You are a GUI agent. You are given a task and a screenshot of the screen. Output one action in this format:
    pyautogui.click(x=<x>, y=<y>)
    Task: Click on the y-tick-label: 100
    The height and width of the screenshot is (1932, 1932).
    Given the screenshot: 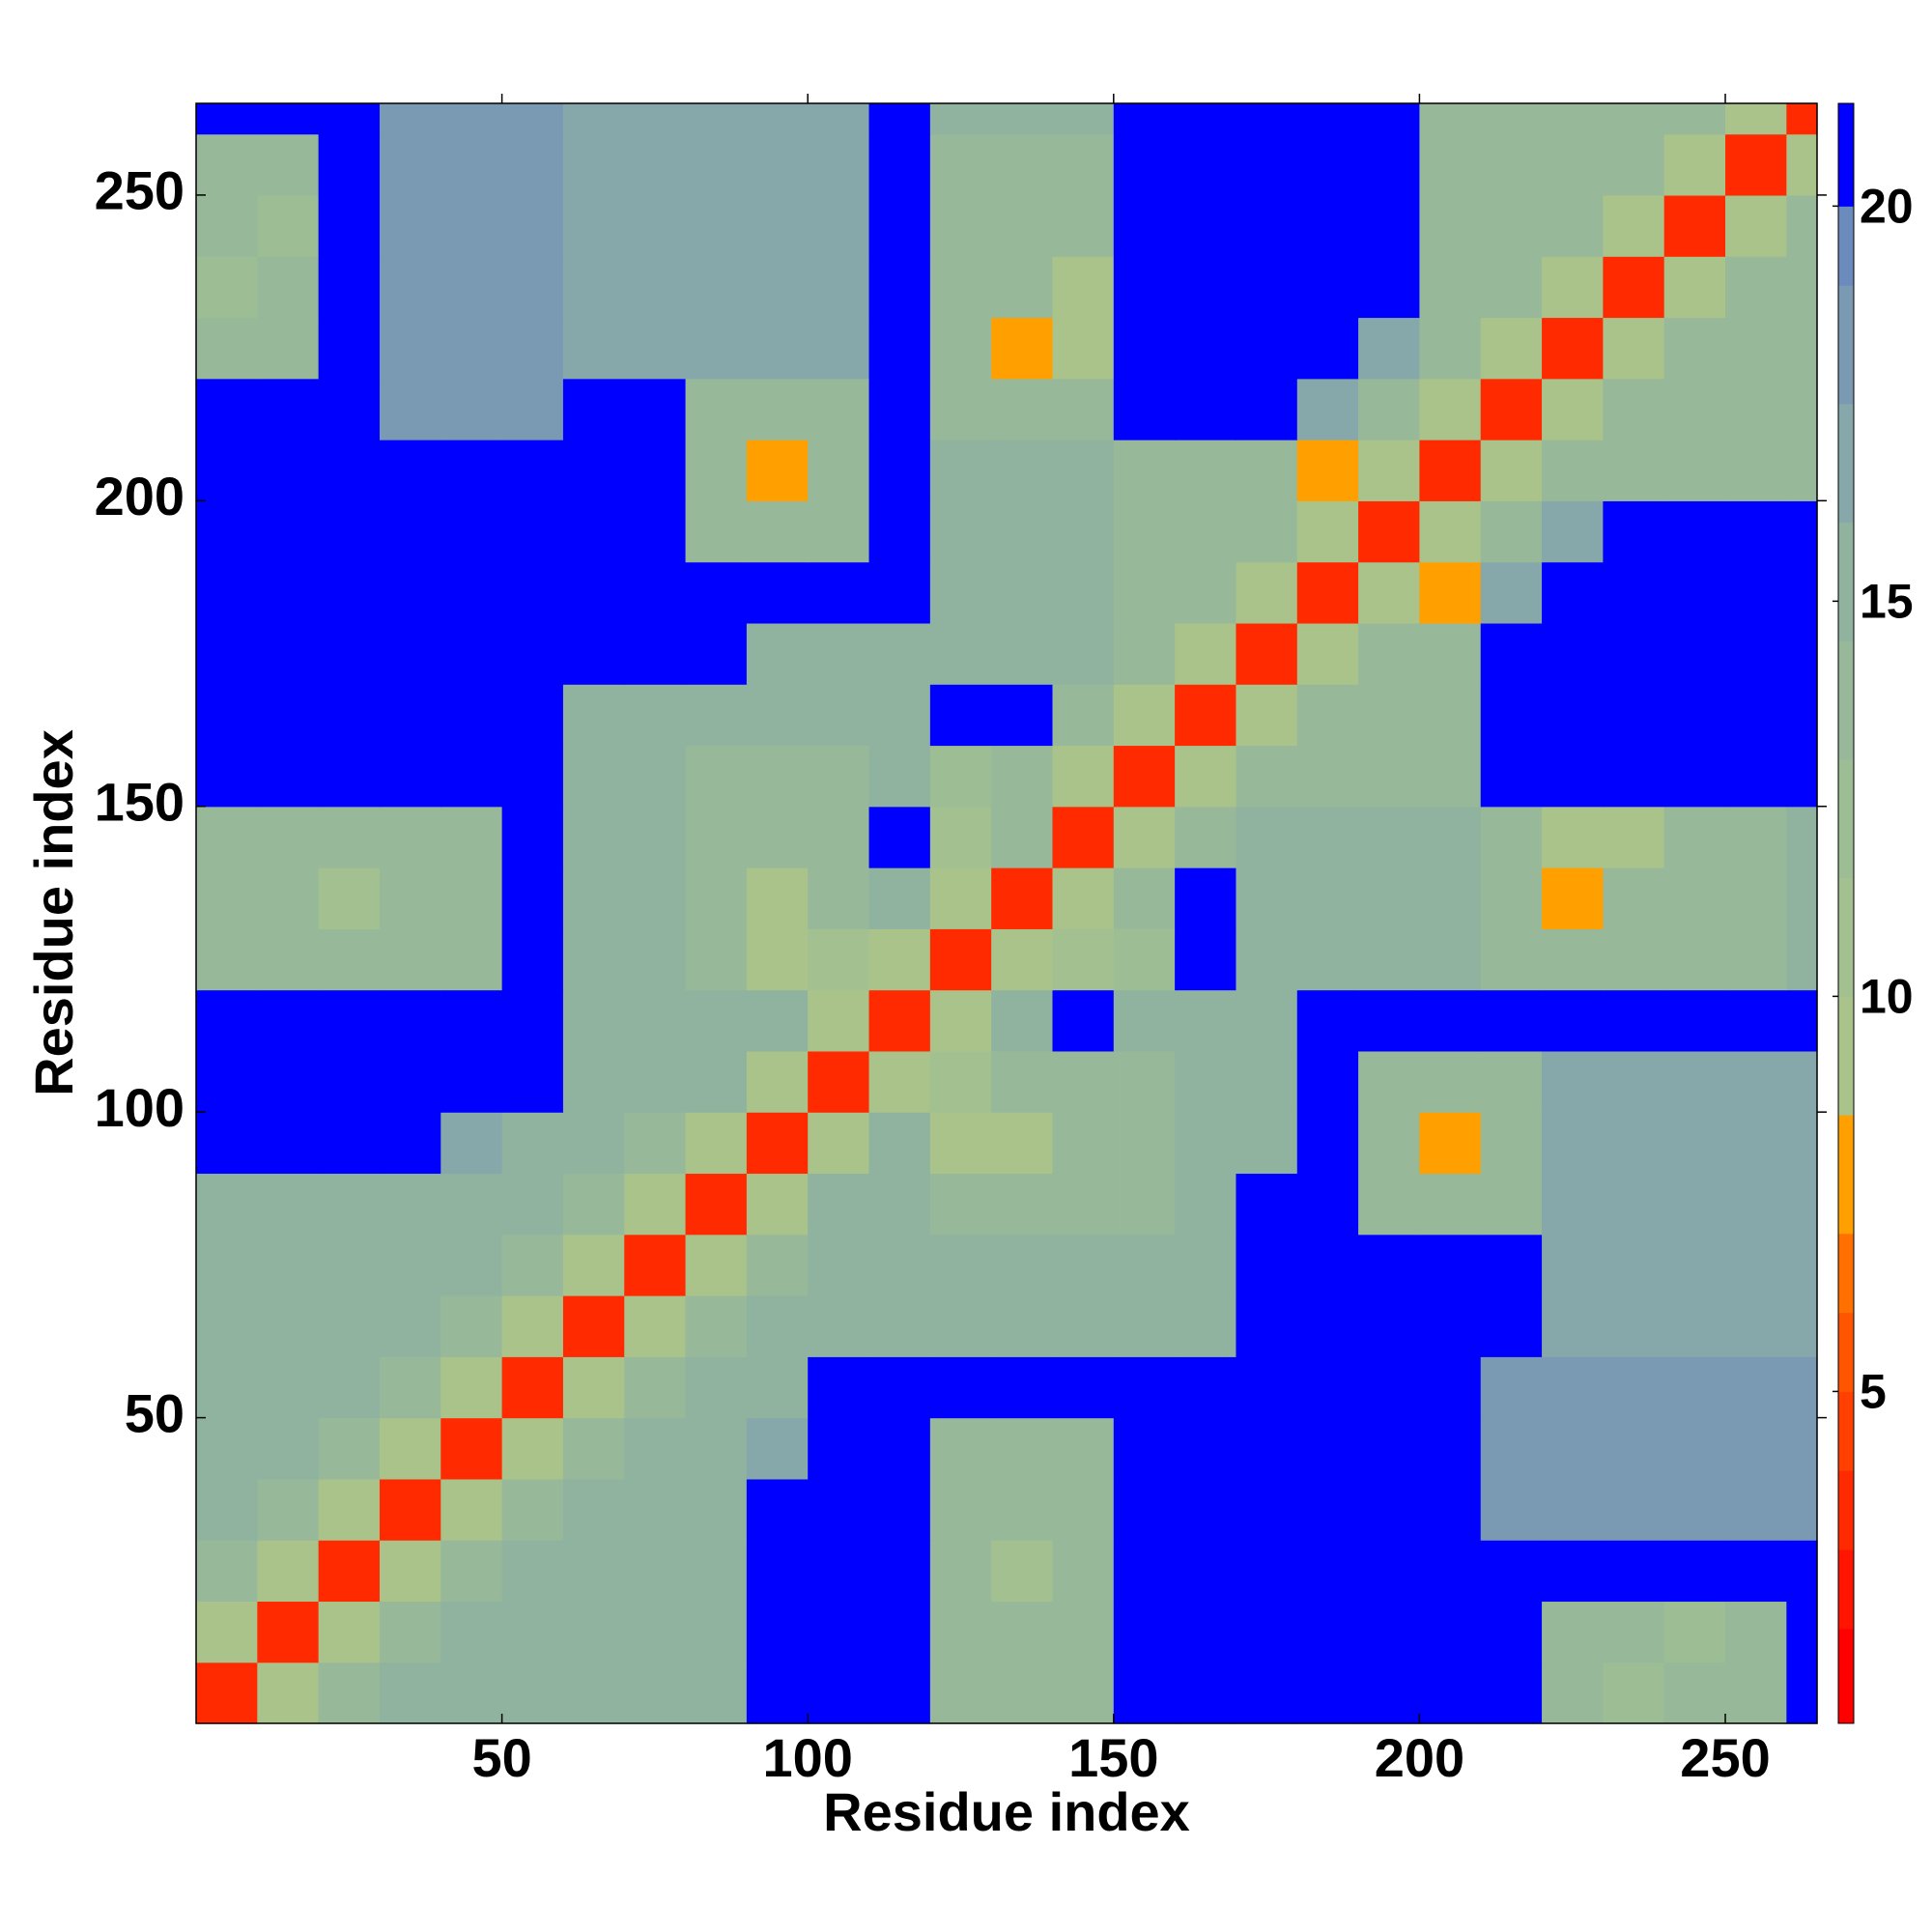 What is the action you would take?
    pyautogui.click(x=140, y=1107)
    